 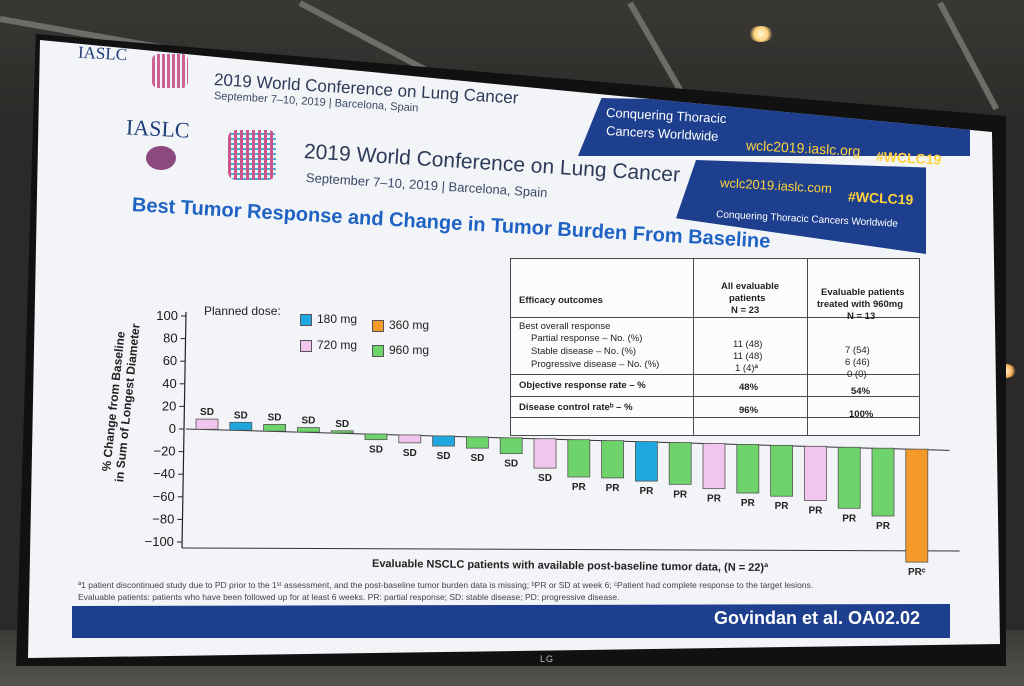 I want to click on legend-item-960: 960 mg, so click(x=400, y=350).